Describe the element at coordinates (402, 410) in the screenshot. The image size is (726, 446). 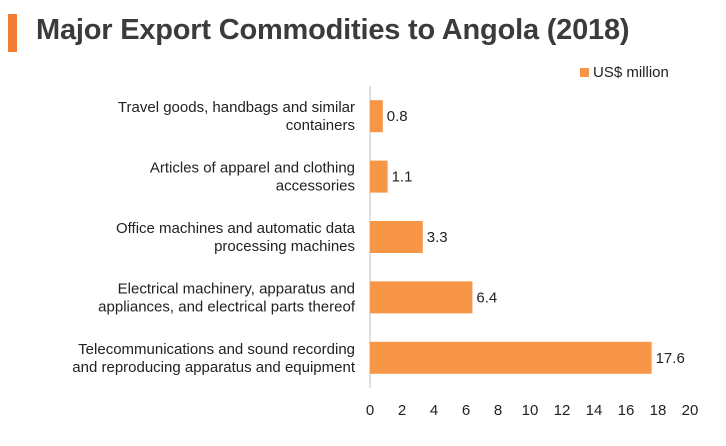
I see `x-tick-label: 2` at that location.